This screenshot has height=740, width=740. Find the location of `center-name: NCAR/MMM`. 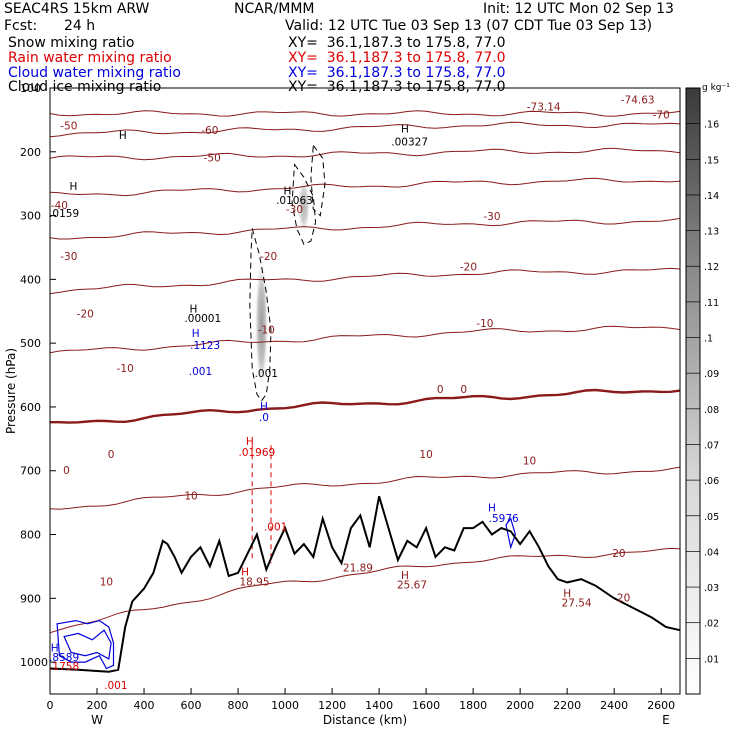

center-name: NCAR/MMM is located at coordinates (274, 9).